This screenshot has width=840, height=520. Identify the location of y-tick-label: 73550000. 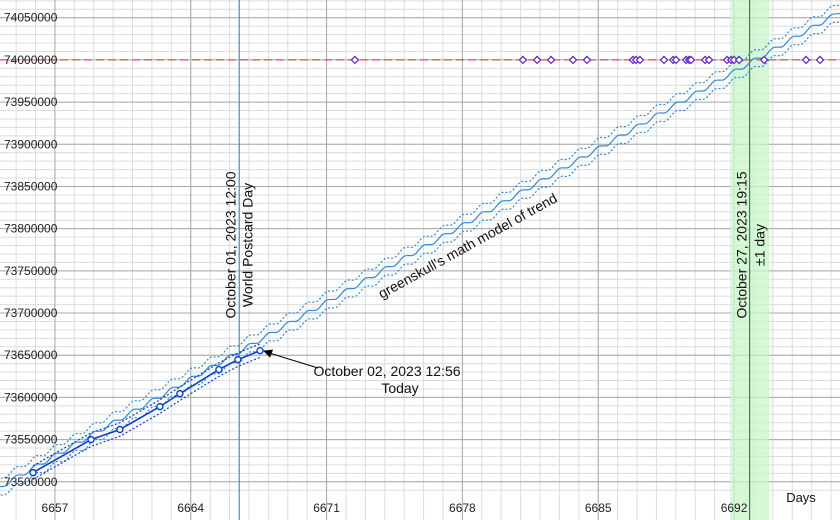
(31, 440).